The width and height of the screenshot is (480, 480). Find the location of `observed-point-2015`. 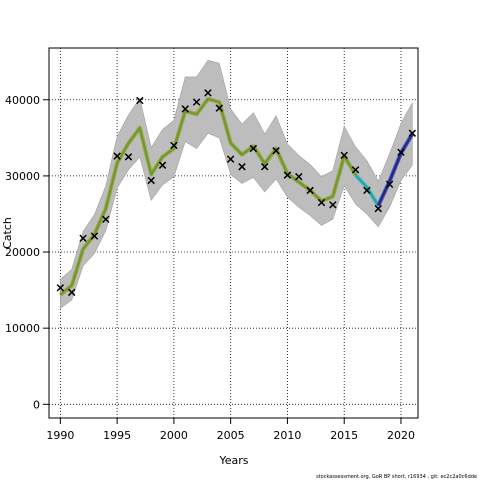

observed-point-2015 is located at coordinates (344, 155).